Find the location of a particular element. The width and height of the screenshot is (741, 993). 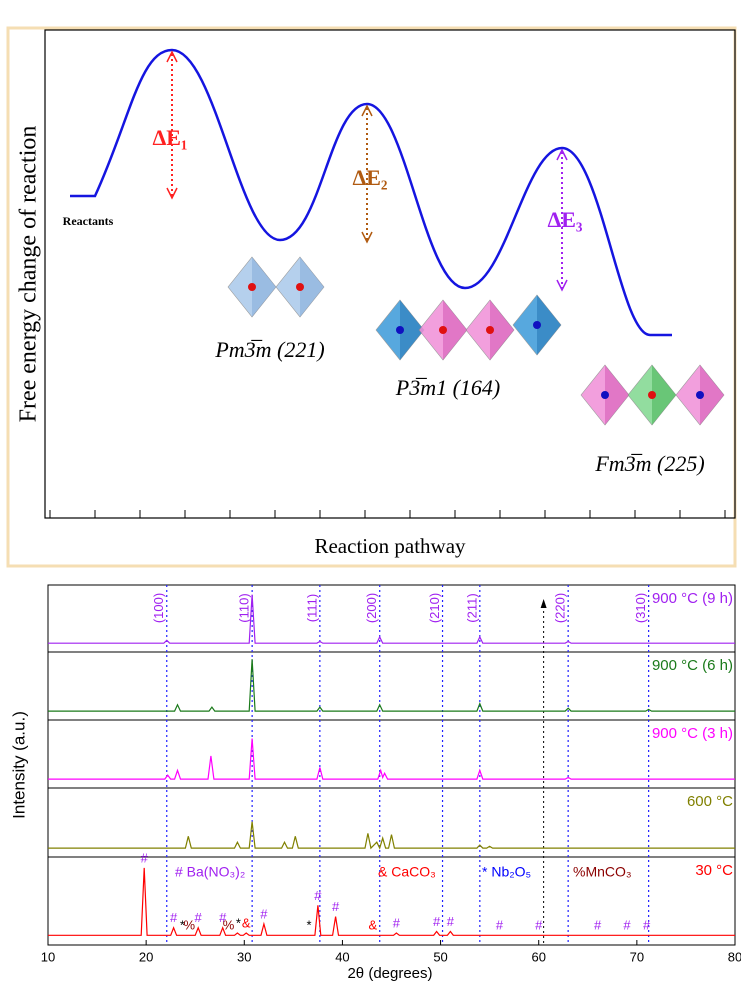

phase-label: Fm3̅m (225) is located at coordinates (649, 463).